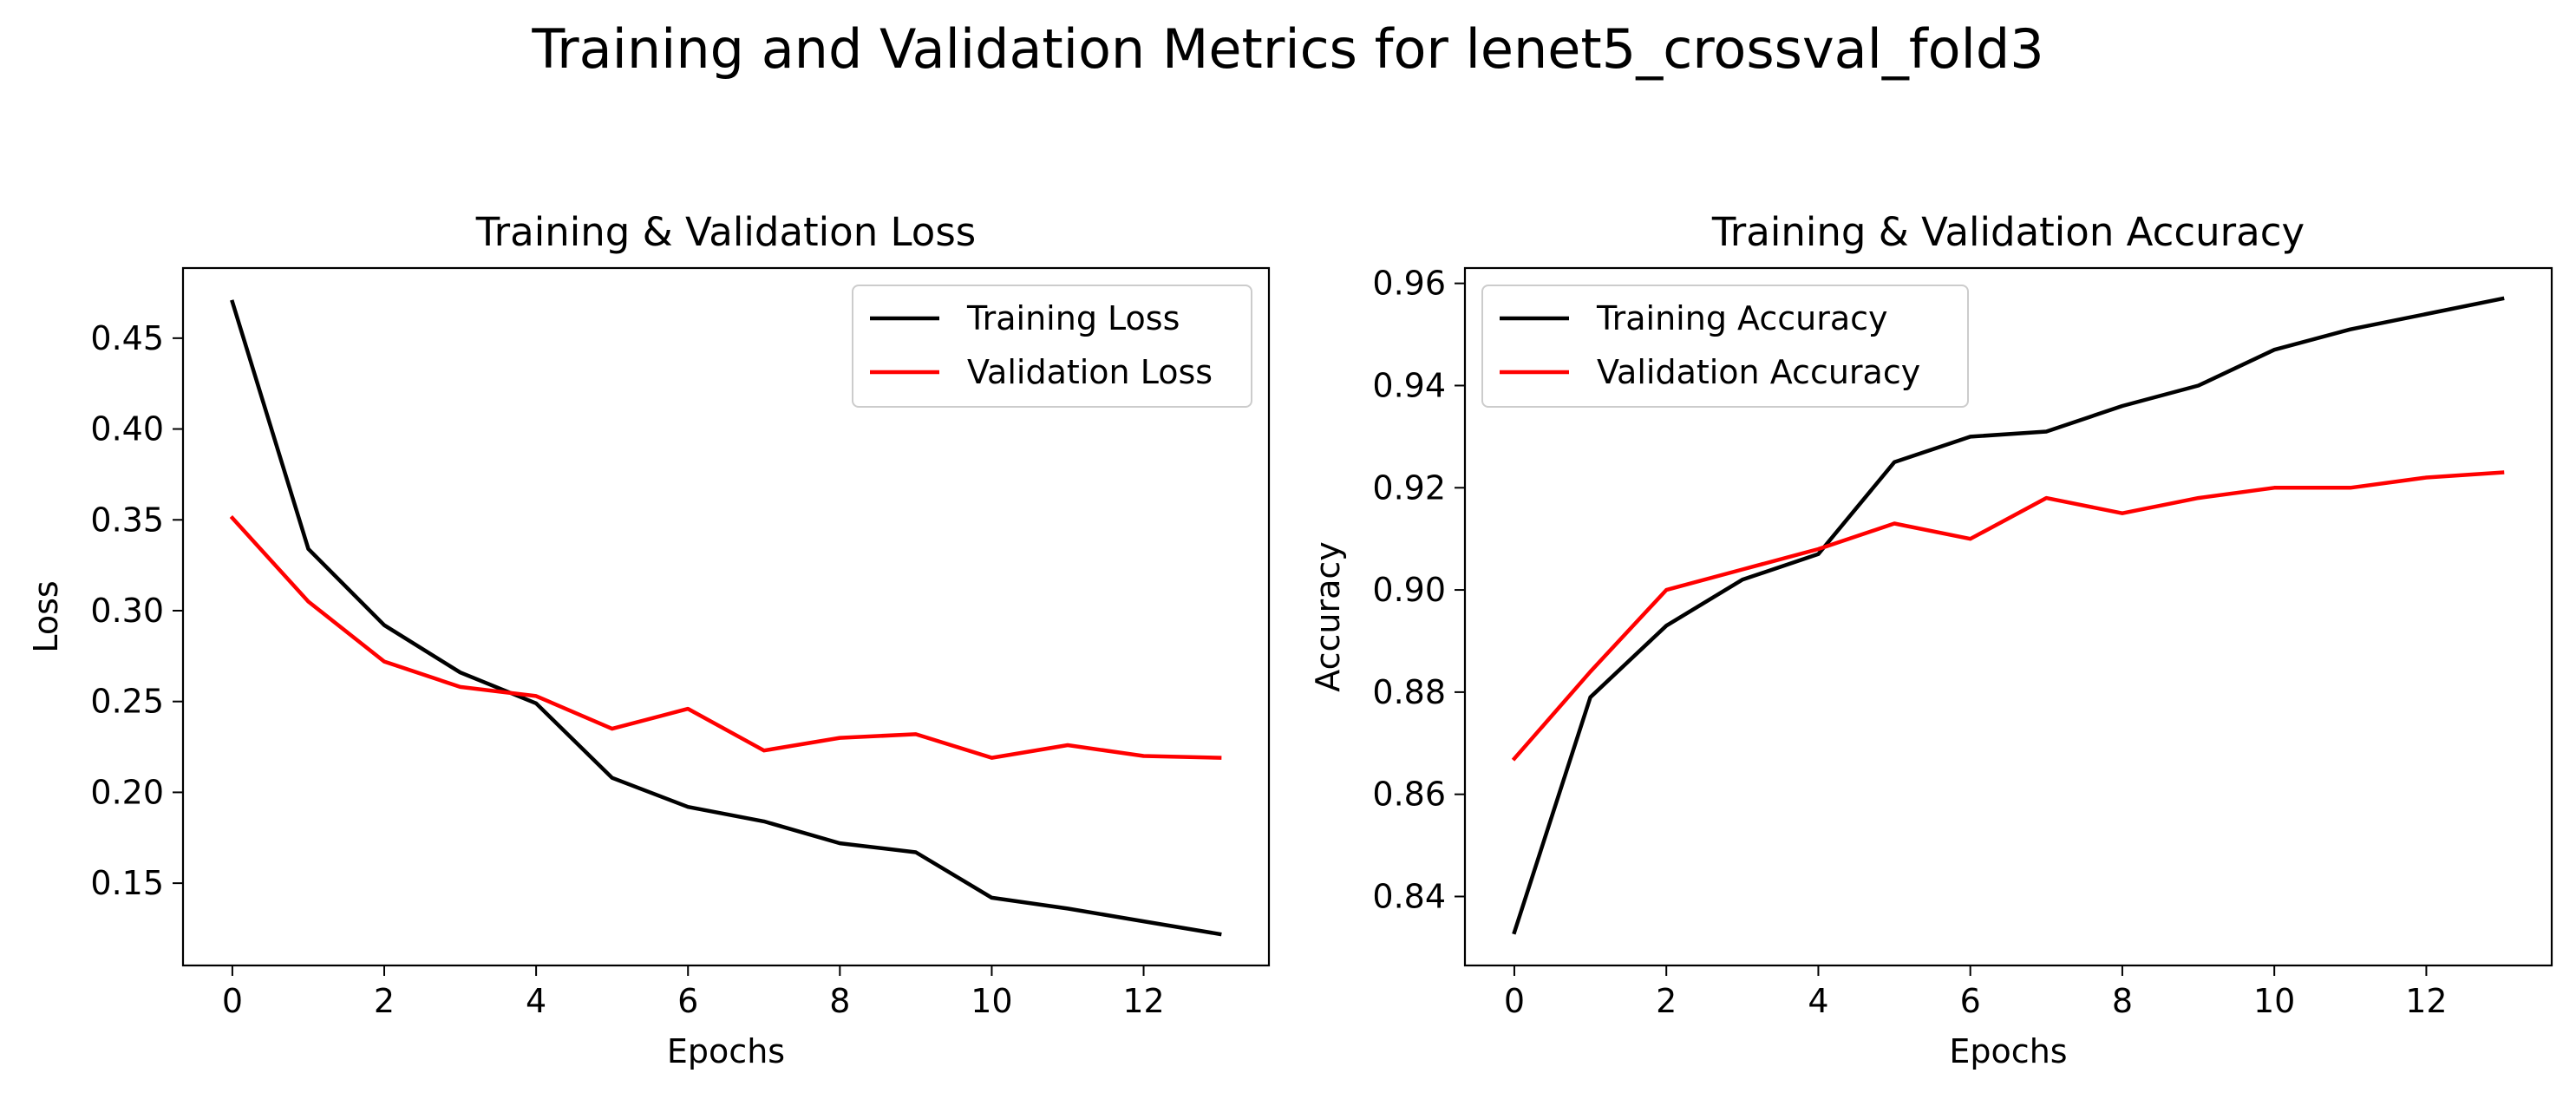  Describe the element at coordinates (726, 1051) in the screenshot. I see `loss-x-axis-label: Epochs` at that location.